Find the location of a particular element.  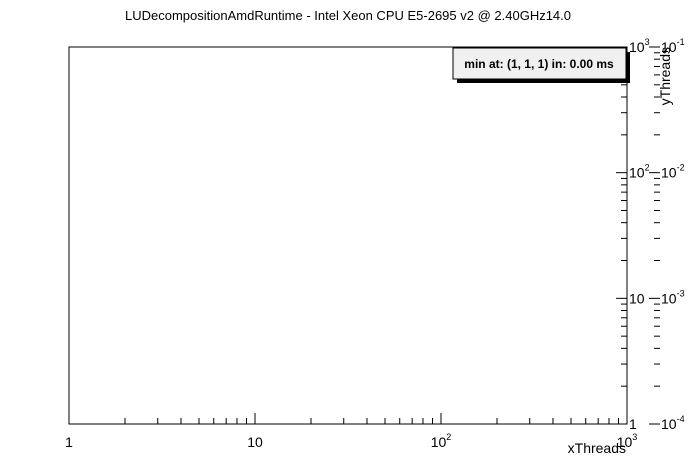

x-axis-tick-label: 1 is located at coordinates (69, 442).